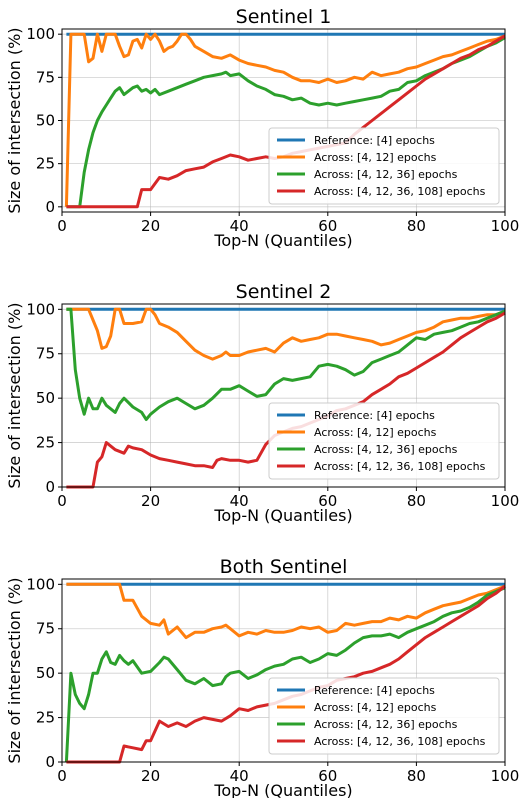 This screenshot has width=522, height=798. I want to click on chart-title: Sentinel 2, so click(284, 292).